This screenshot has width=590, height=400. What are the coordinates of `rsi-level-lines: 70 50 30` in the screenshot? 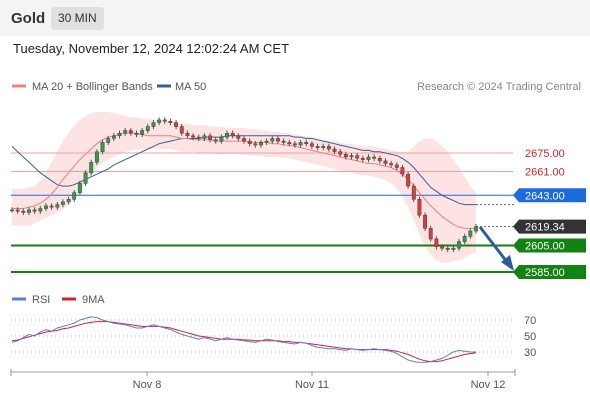 It's located at (273, 337).